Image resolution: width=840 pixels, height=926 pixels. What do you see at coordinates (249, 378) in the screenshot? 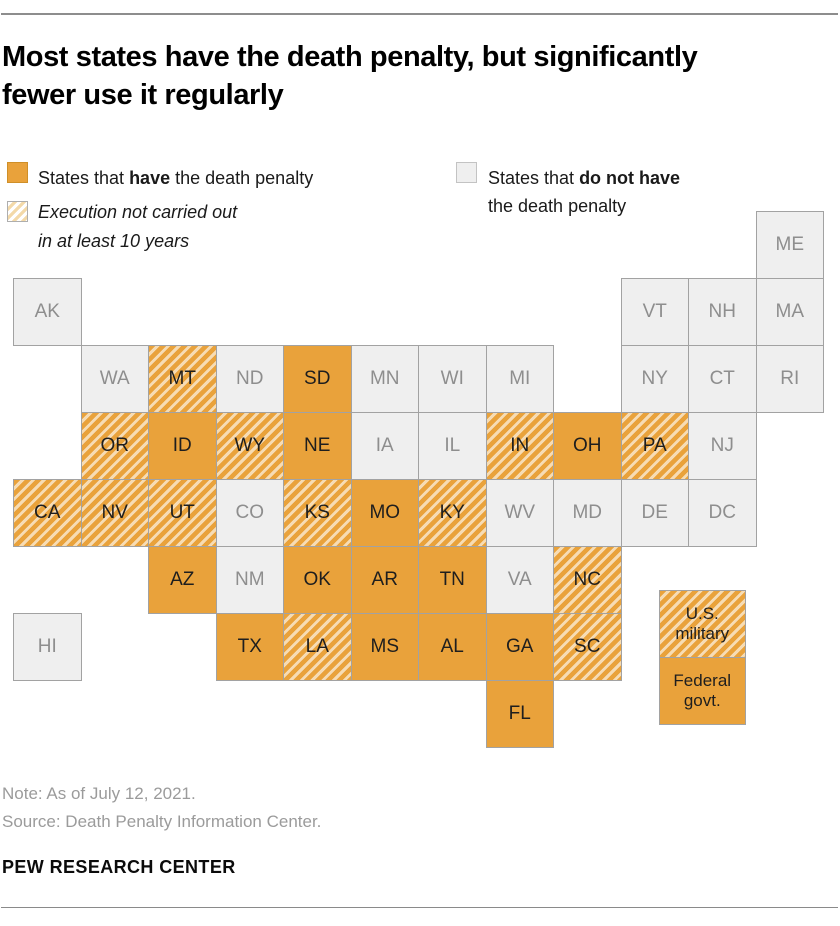
I see `state-tile-nd: ND` at bounding box center [249, 378].